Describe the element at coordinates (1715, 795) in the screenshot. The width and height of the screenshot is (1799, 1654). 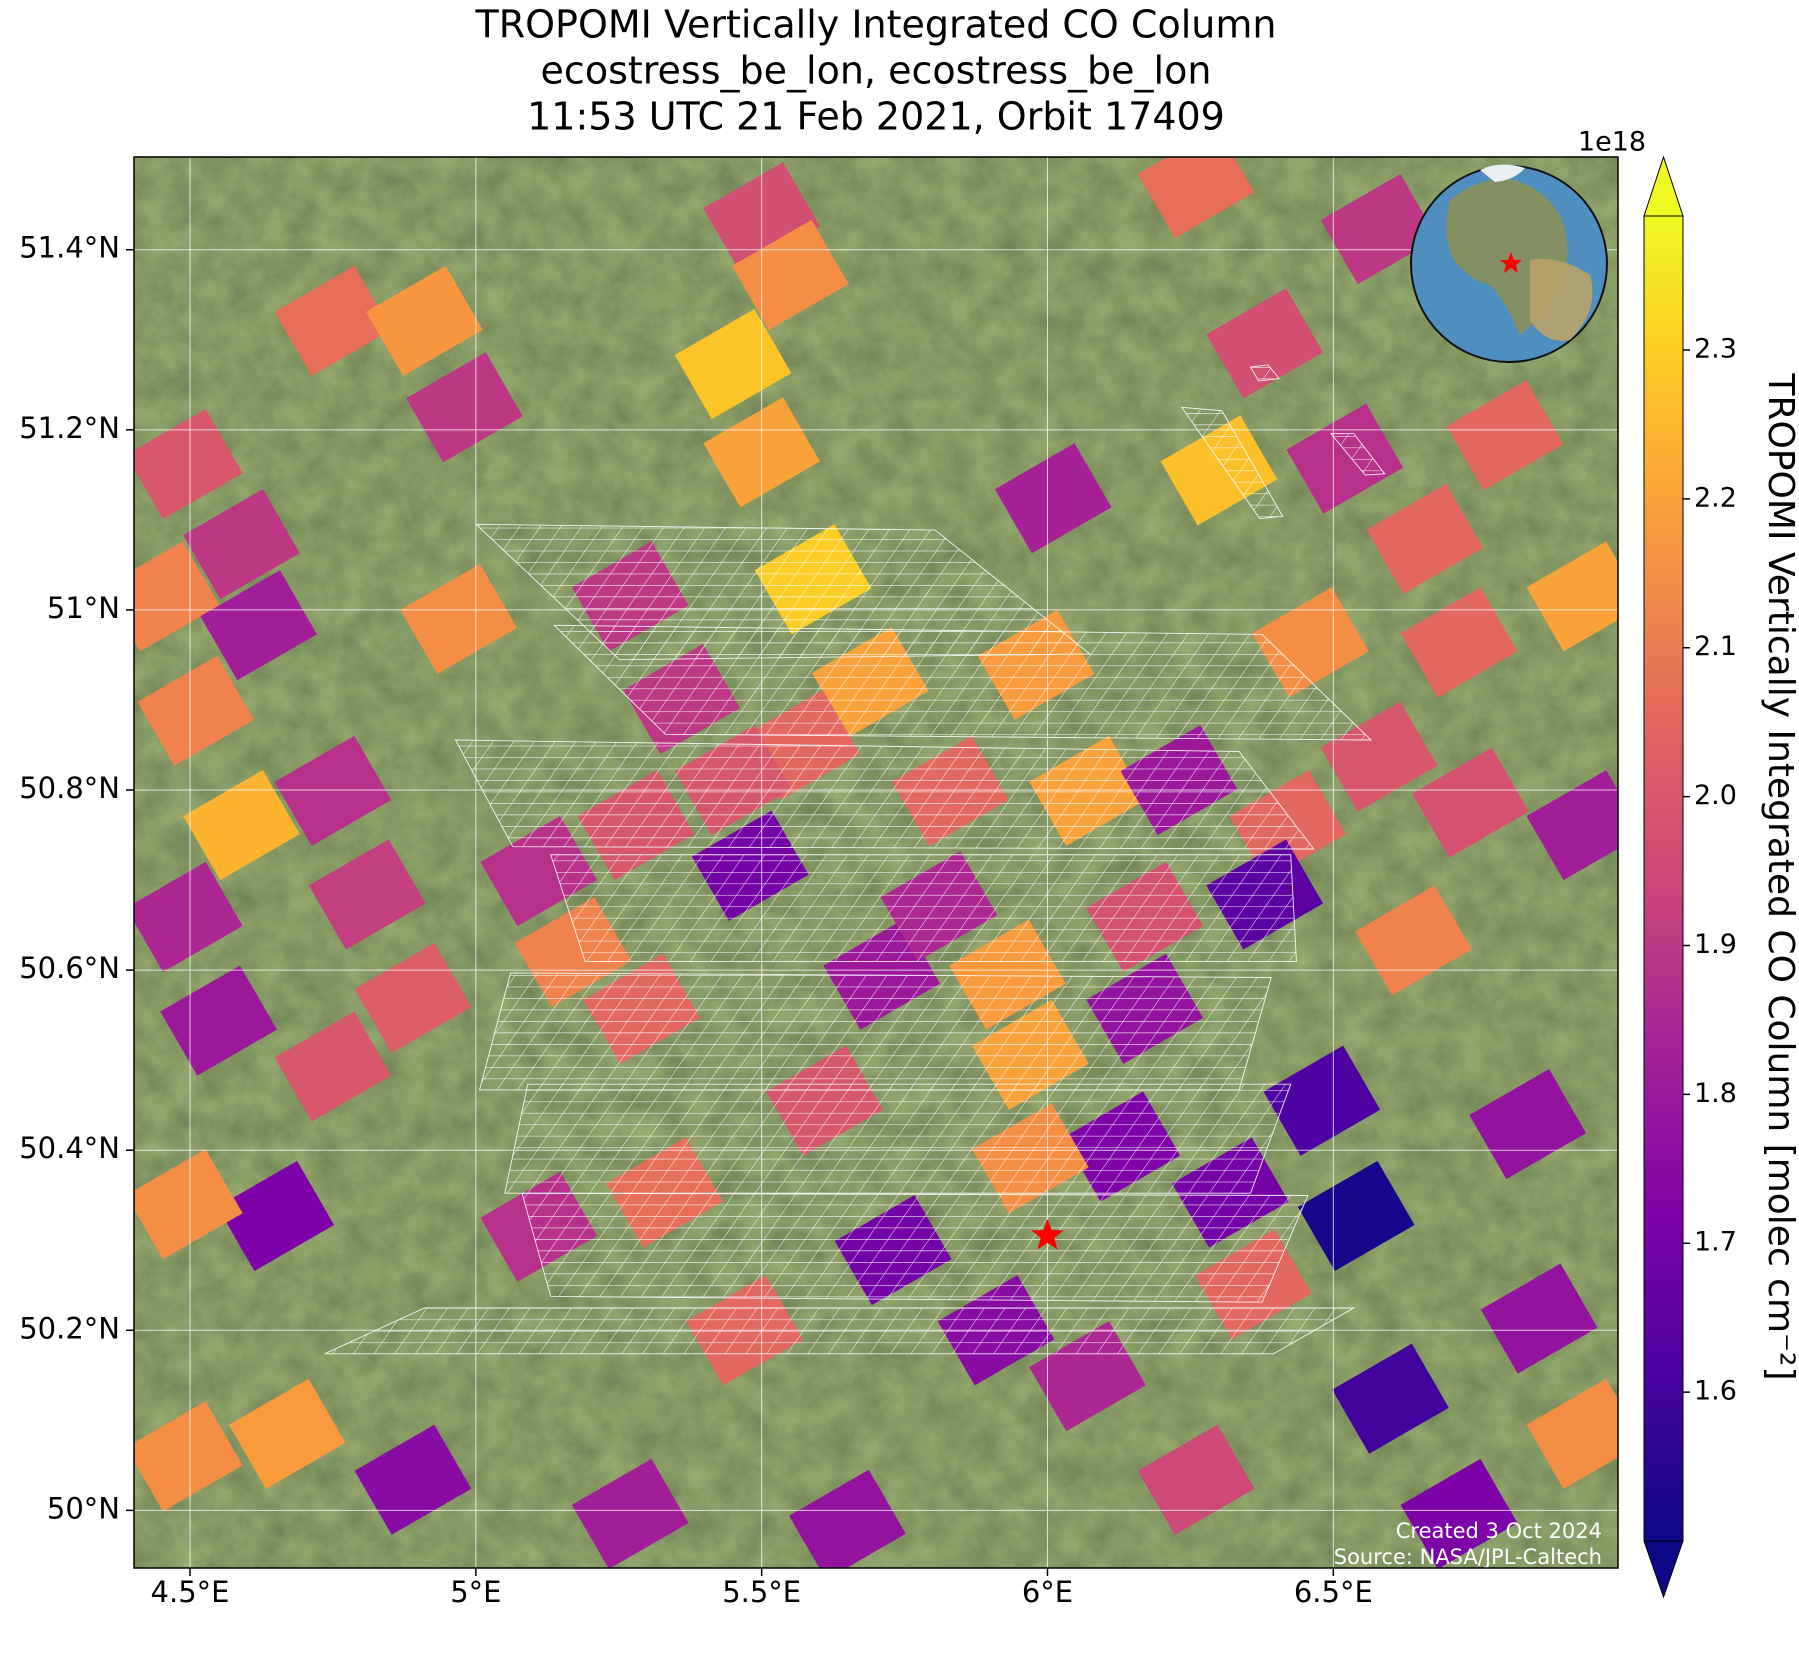
I see `colorbar-tick-label: 2.0` at that location.